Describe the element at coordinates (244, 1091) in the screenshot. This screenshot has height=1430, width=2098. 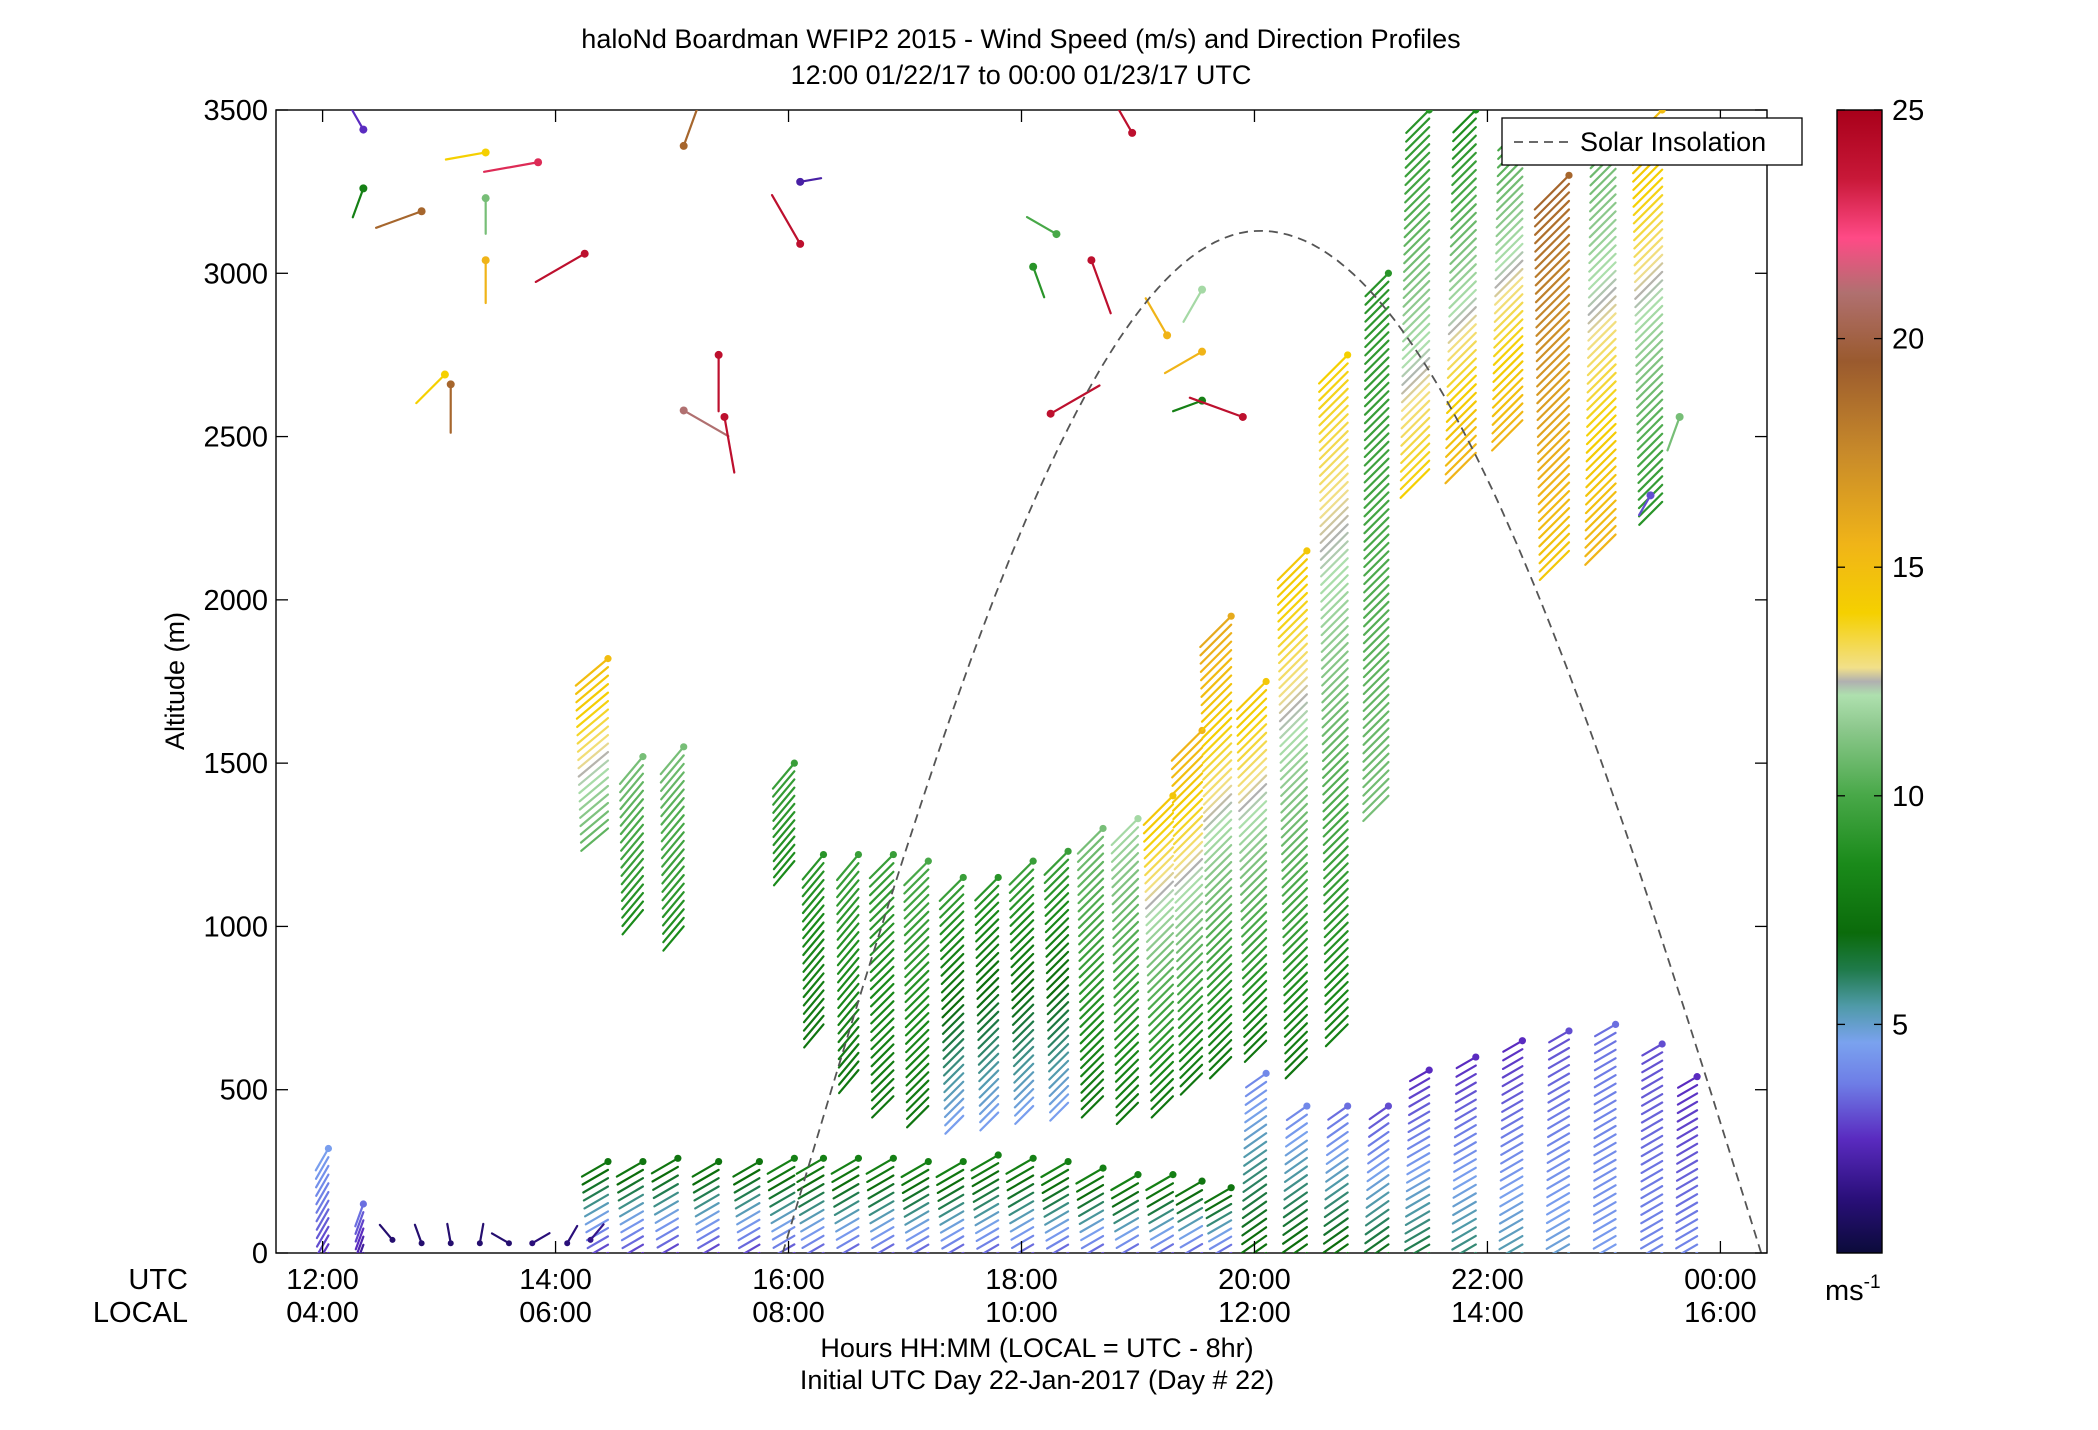
I see `y-tick-label: 500` at that location.